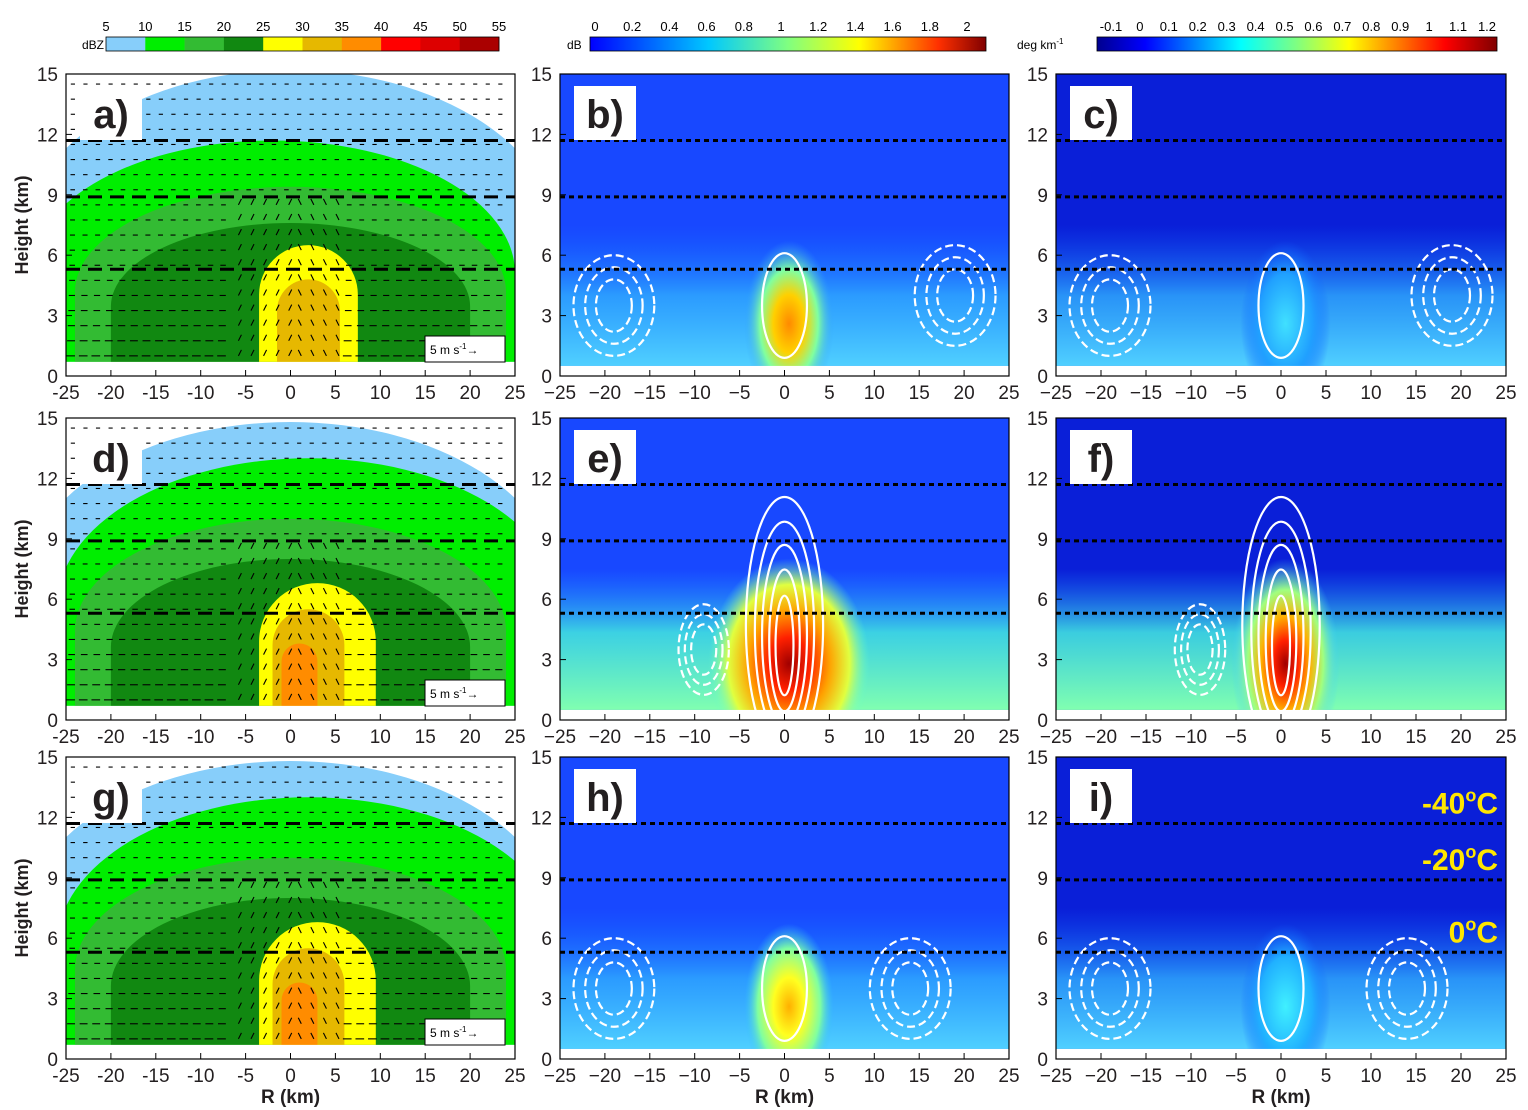  I want to click on positive-contour, so click(784, 620).